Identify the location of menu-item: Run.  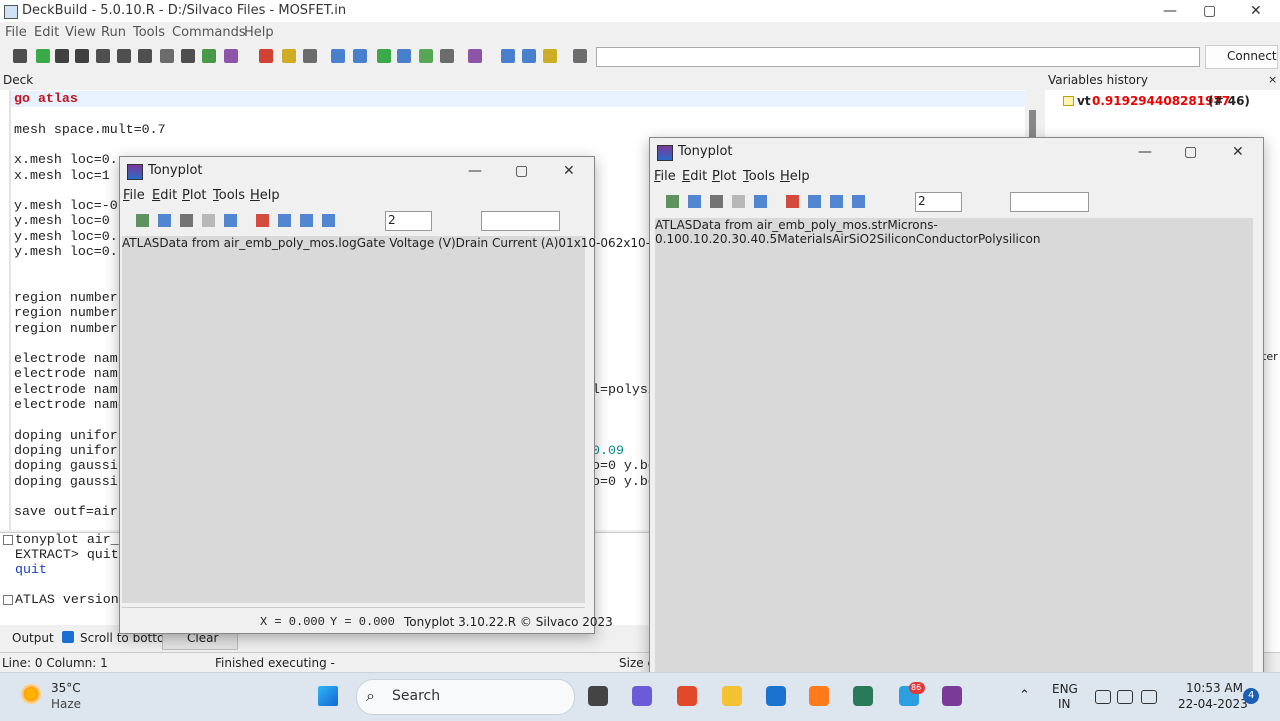
(113, 32).